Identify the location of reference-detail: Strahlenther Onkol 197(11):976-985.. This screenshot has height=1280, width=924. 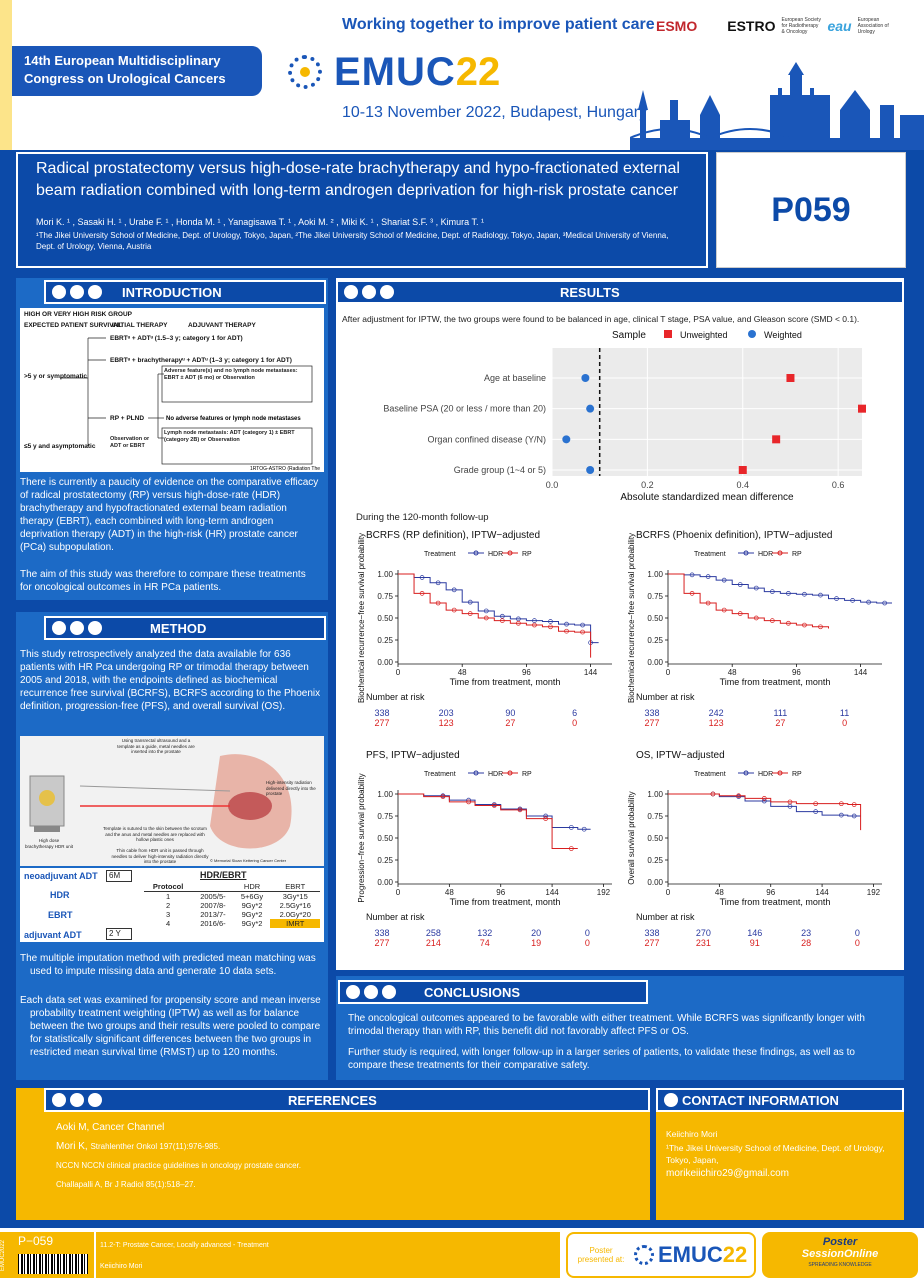
(155, 1146).